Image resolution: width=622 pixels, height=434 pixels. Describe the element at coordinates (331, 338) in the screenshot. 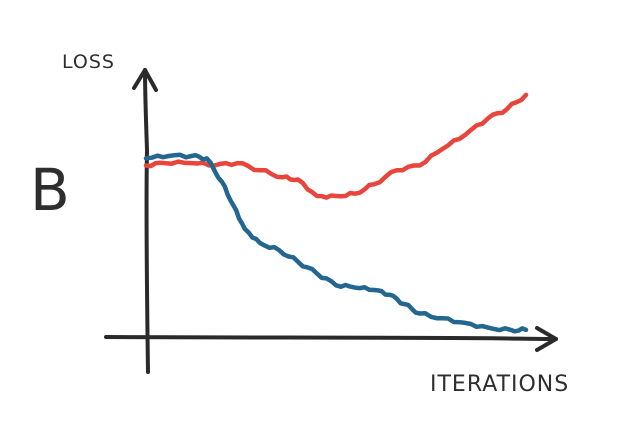

I see `x-axis-line` at that location.